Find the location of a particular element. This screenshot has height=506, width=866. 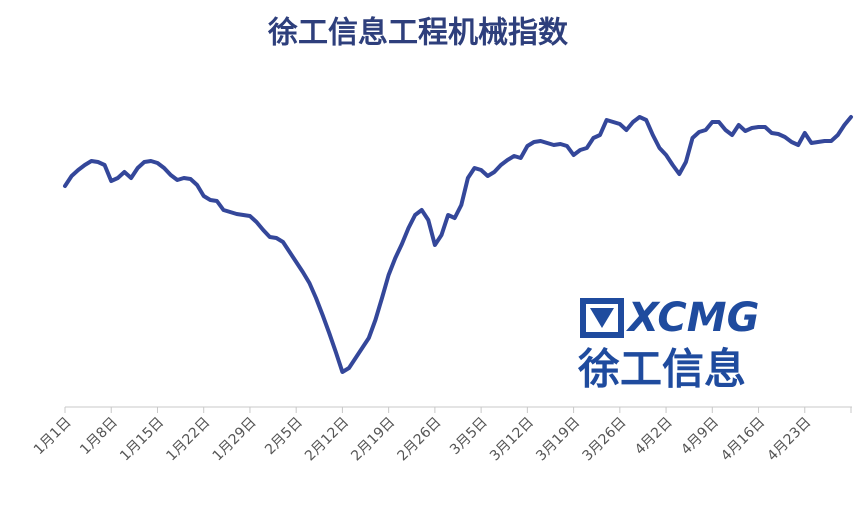

x-tick-label: 3月19日 is located at coordinates (558, 439).